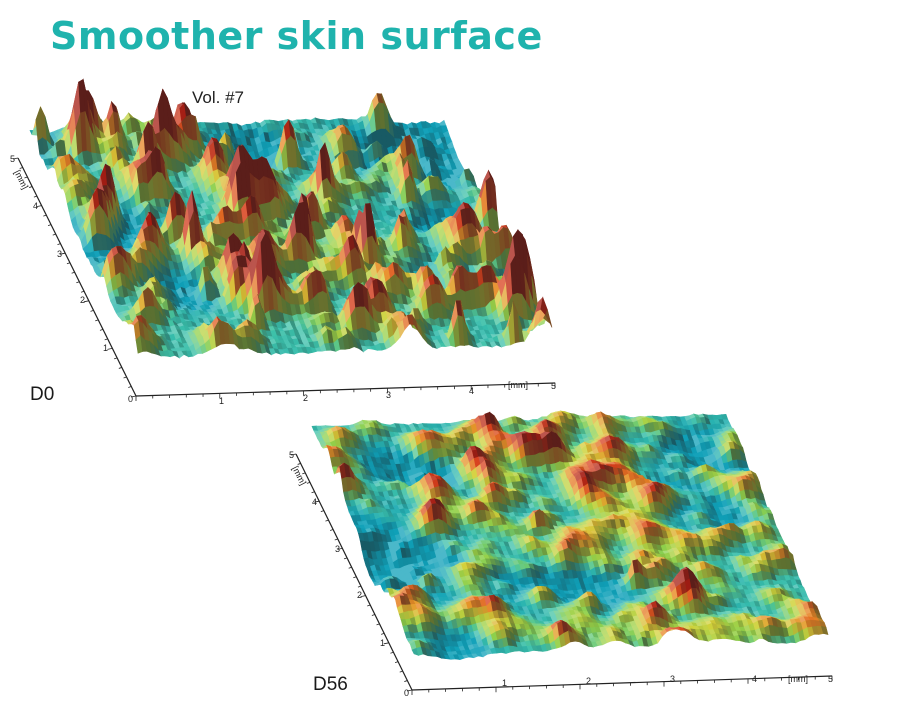  I want to click on page-title: Smoother skin surface, so click(296, 36).